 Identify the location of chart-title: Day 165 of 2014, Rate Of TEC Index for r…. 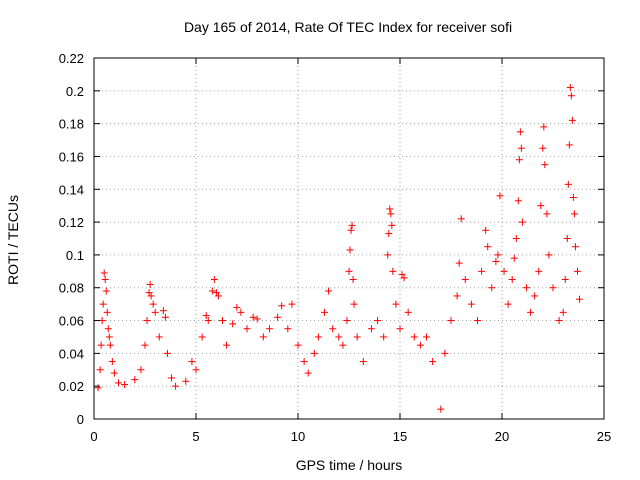
(348, 27).